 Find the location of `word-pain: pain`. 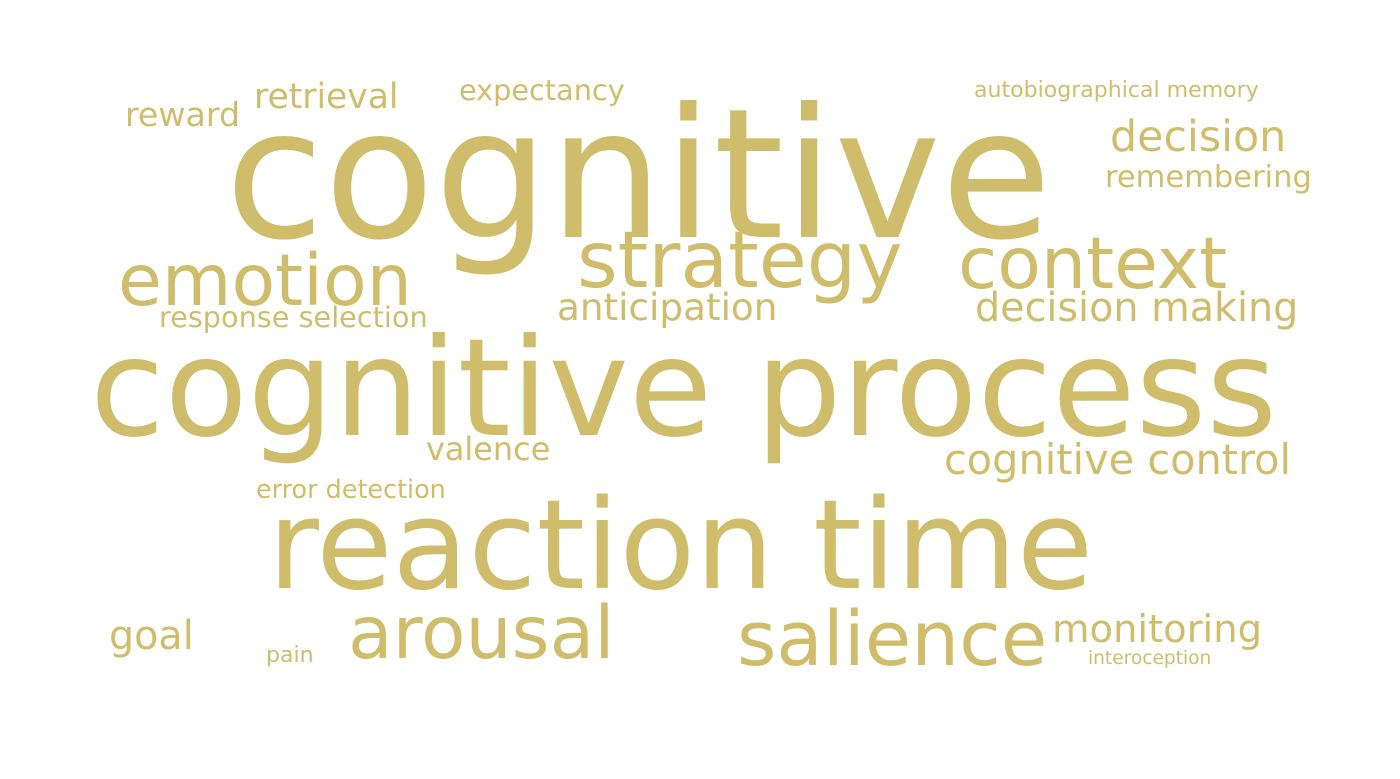

word-pain: pain is located at coordinates (290, 655).